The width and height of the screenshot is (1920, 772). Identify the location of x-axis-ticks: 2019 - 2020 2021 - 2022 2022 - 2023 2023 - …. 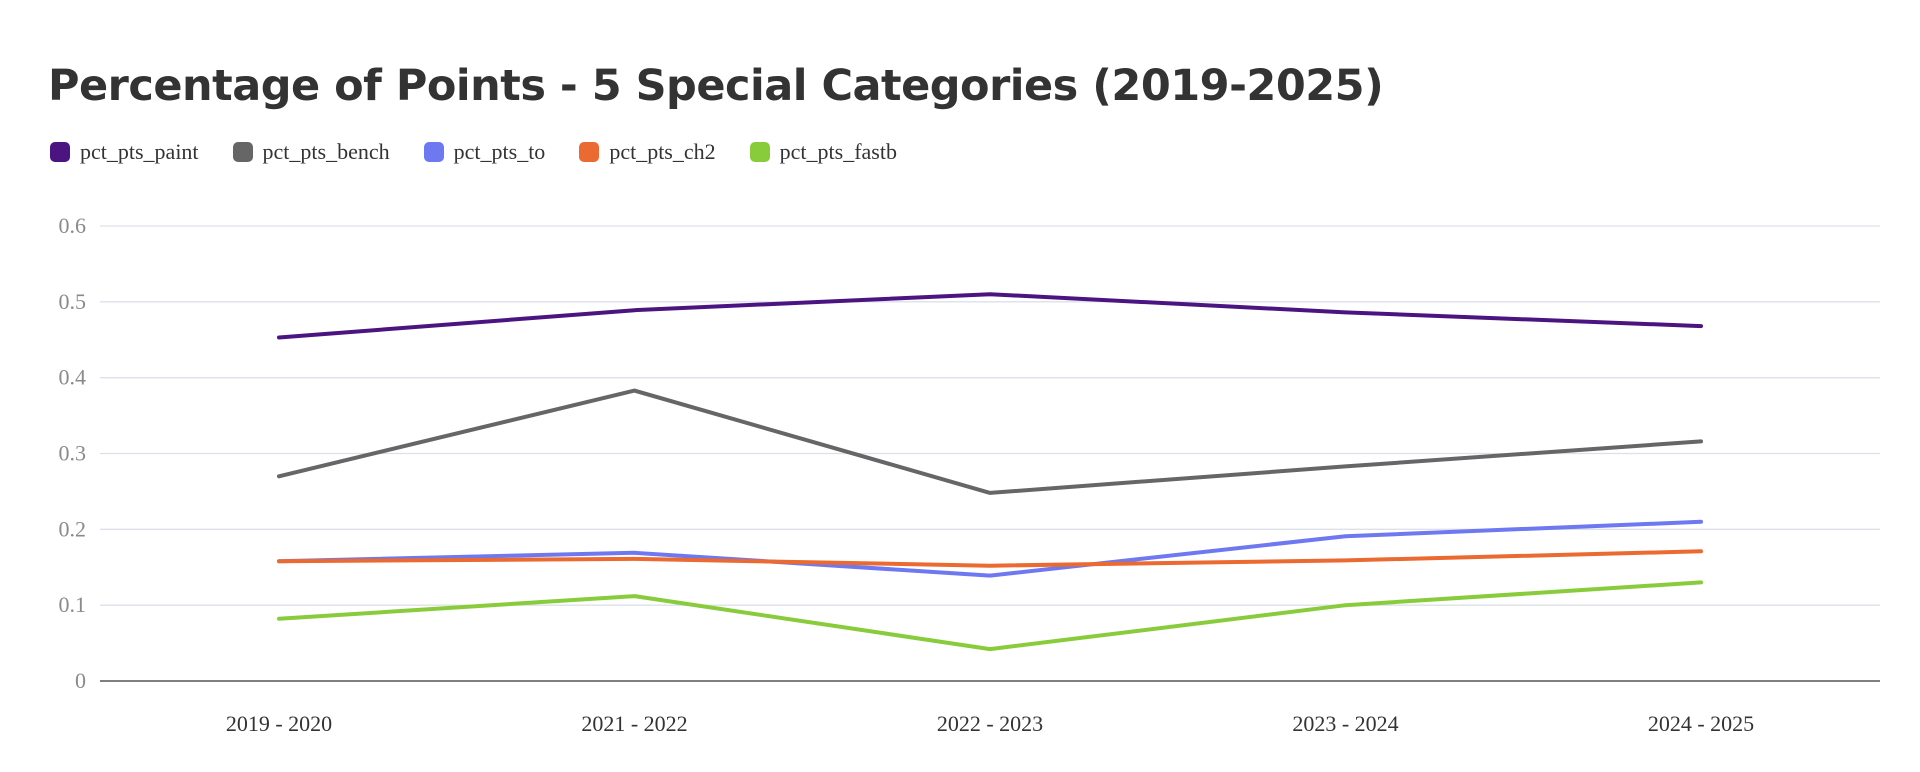
(990, 723).